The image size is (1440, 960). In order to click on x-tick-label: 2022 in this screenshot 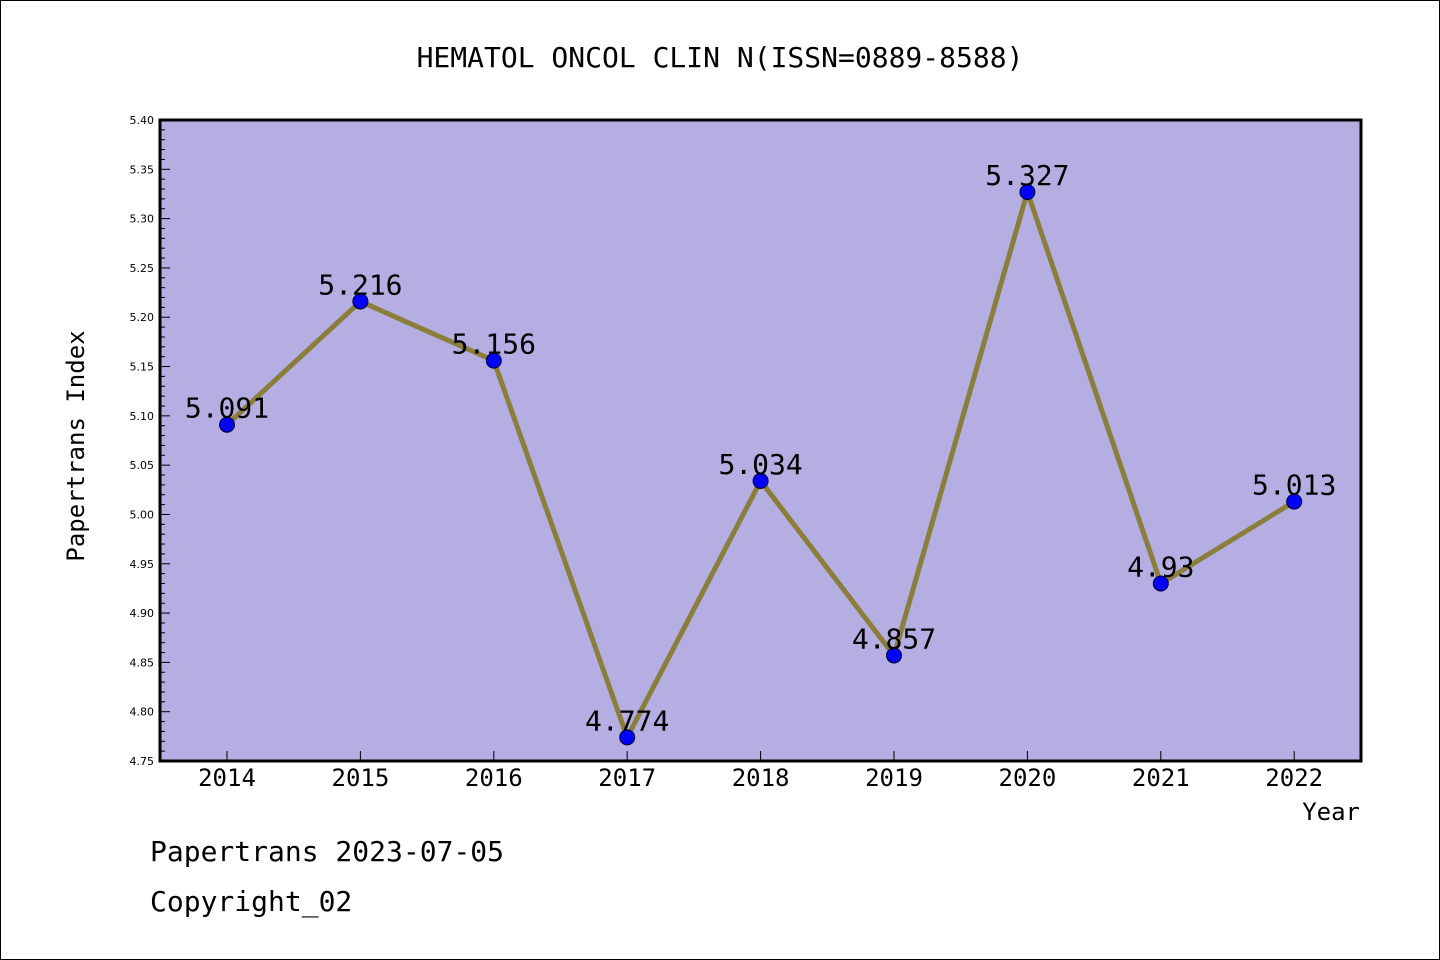, I will do `click(1294, 778)`.